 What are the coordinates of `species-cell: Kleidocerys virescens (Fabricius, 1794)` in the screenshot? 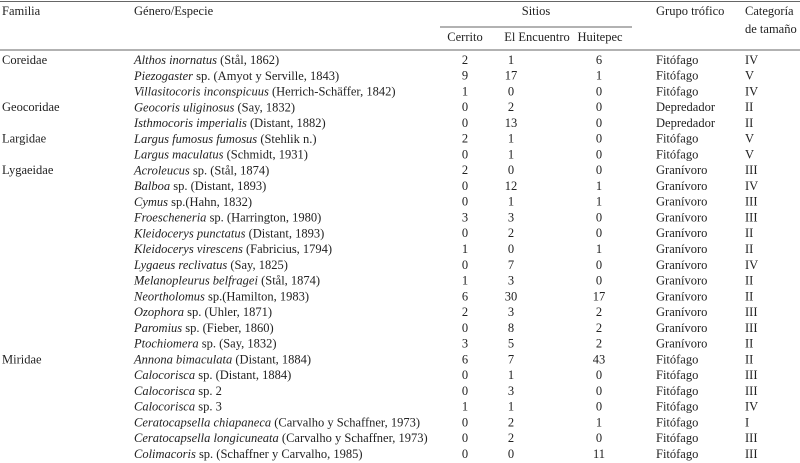 It's located at (232, 249).